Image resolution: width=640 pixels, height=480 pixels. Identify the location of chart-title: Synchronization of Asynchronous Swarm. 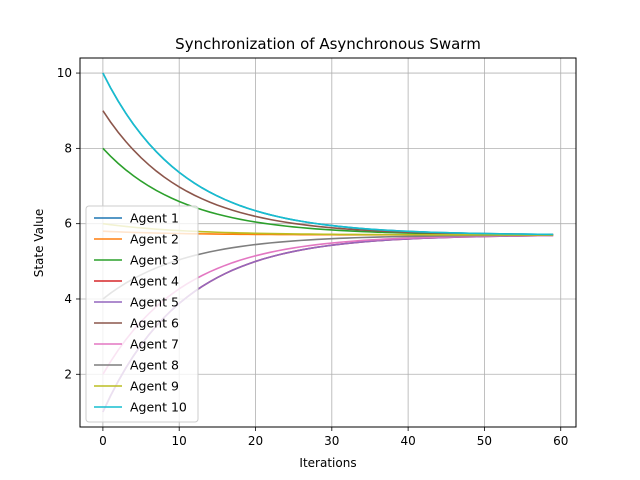
(328, 44).